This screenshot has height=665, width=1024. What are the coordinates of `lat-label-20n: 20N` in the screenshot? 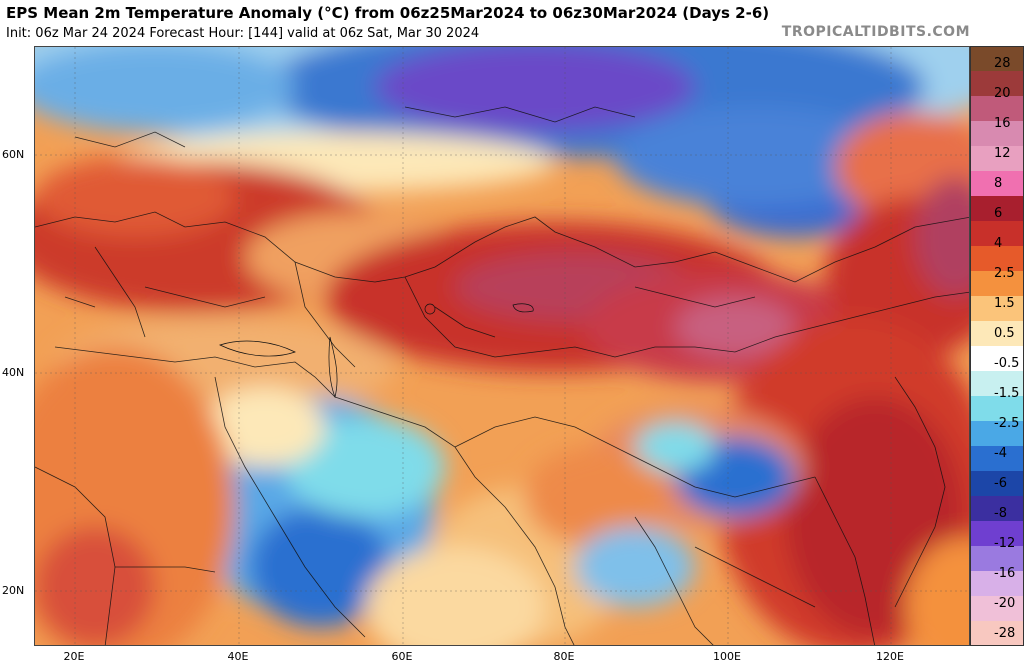 It's located at (13, 590).